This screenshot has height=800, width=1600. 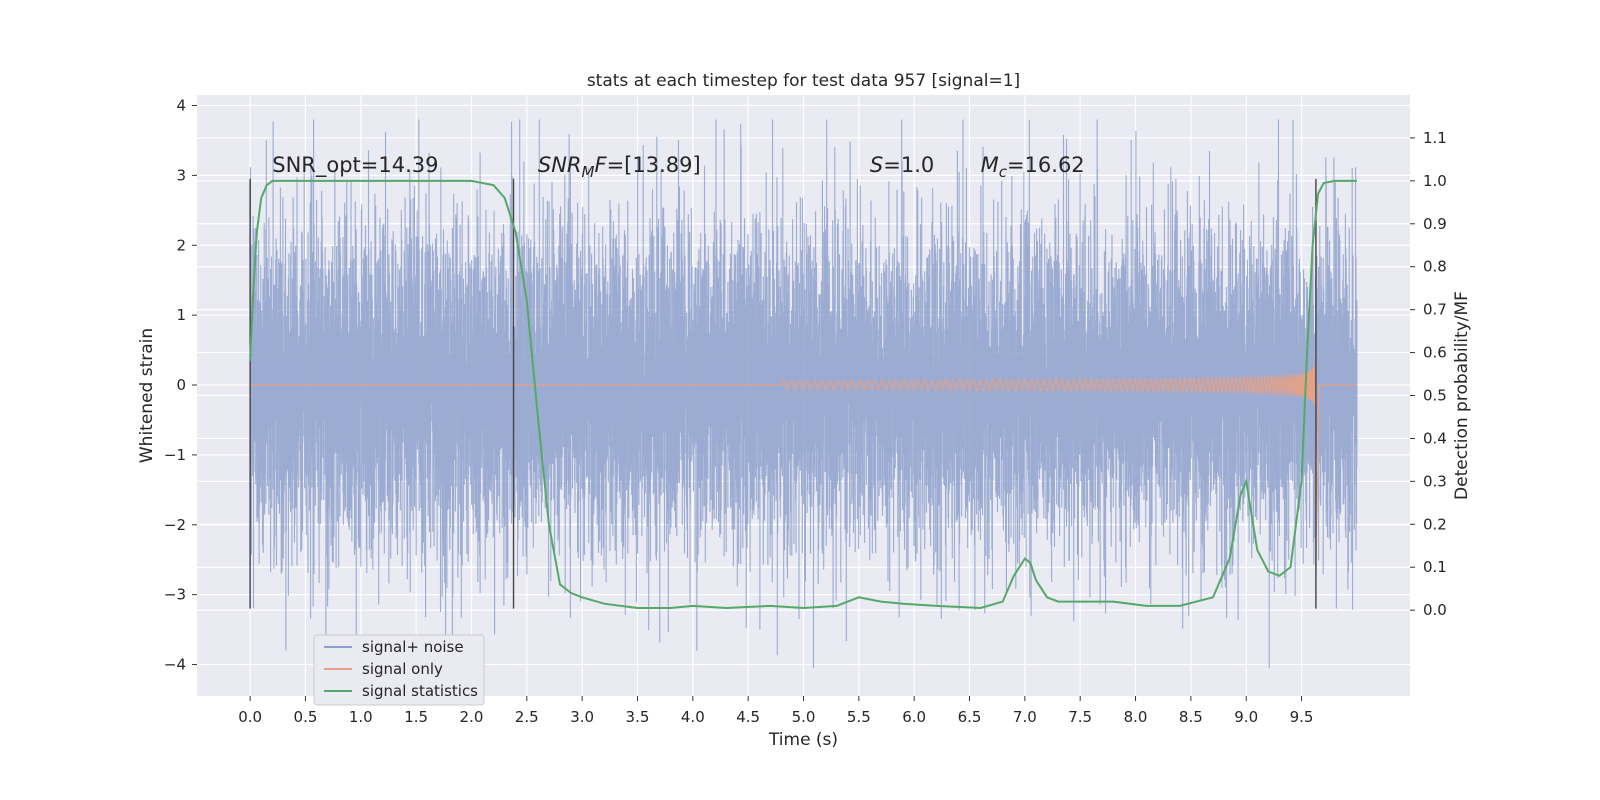 What do you see at coordinates (1435, 181) in the screenshot?
I see `y-right-tick-label: 1.0` at bounding box center [1435, 181].